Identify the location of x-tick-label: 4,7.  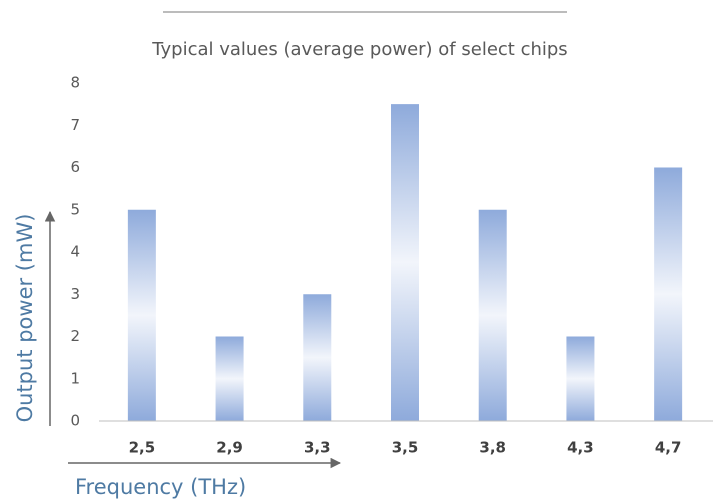
(668, 448).